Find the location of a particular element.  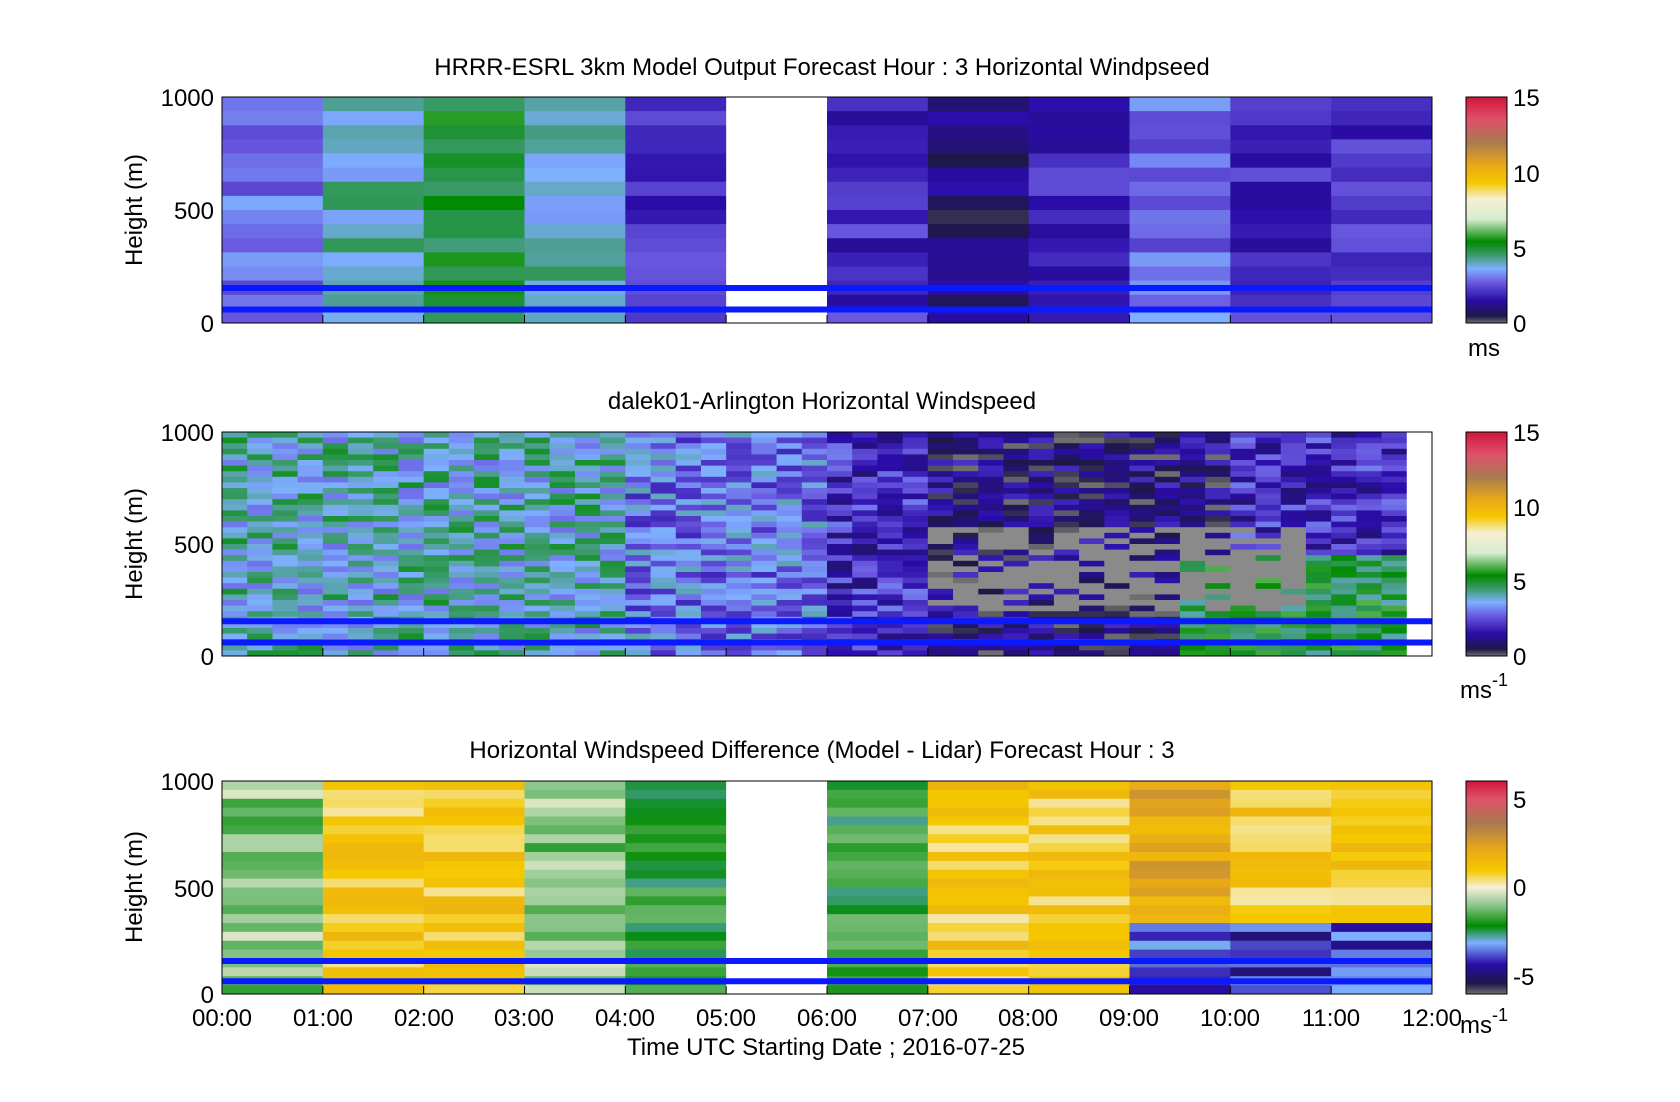

panel1-heatmap is located at coordinates (827, 210).